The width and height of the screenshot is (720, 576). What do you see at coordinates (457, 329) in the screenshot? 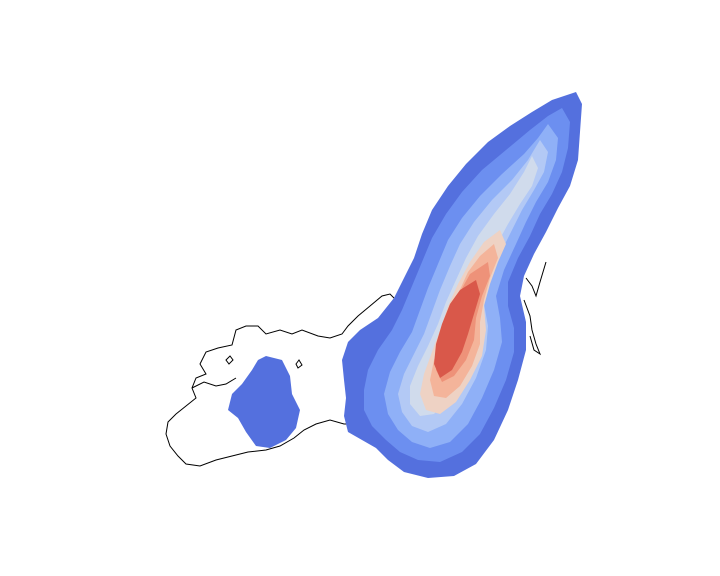
I see `density-level-9-peak` at bounding box center [457, 329].